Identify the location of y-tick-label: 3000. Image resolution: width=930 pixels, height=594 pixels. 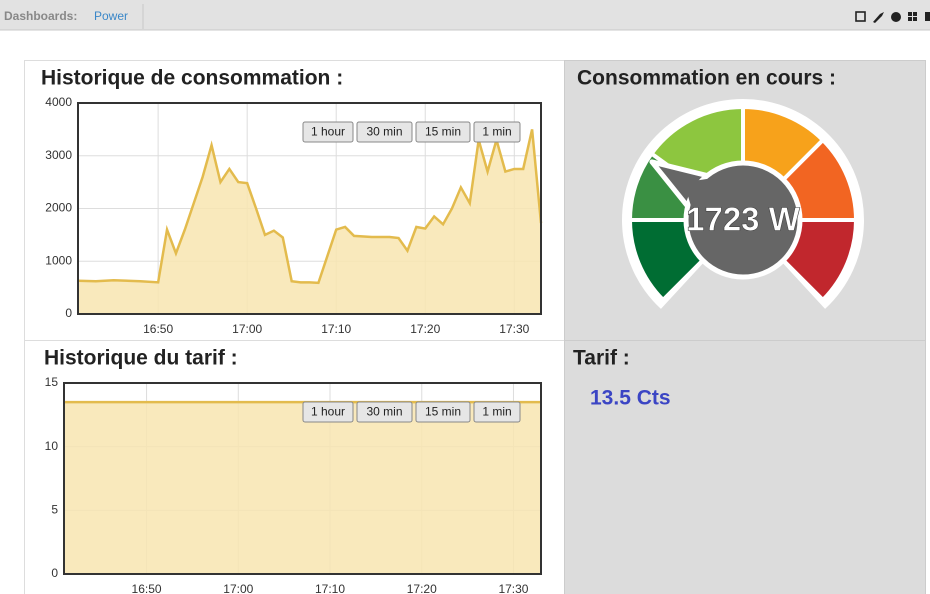
(58, 155).